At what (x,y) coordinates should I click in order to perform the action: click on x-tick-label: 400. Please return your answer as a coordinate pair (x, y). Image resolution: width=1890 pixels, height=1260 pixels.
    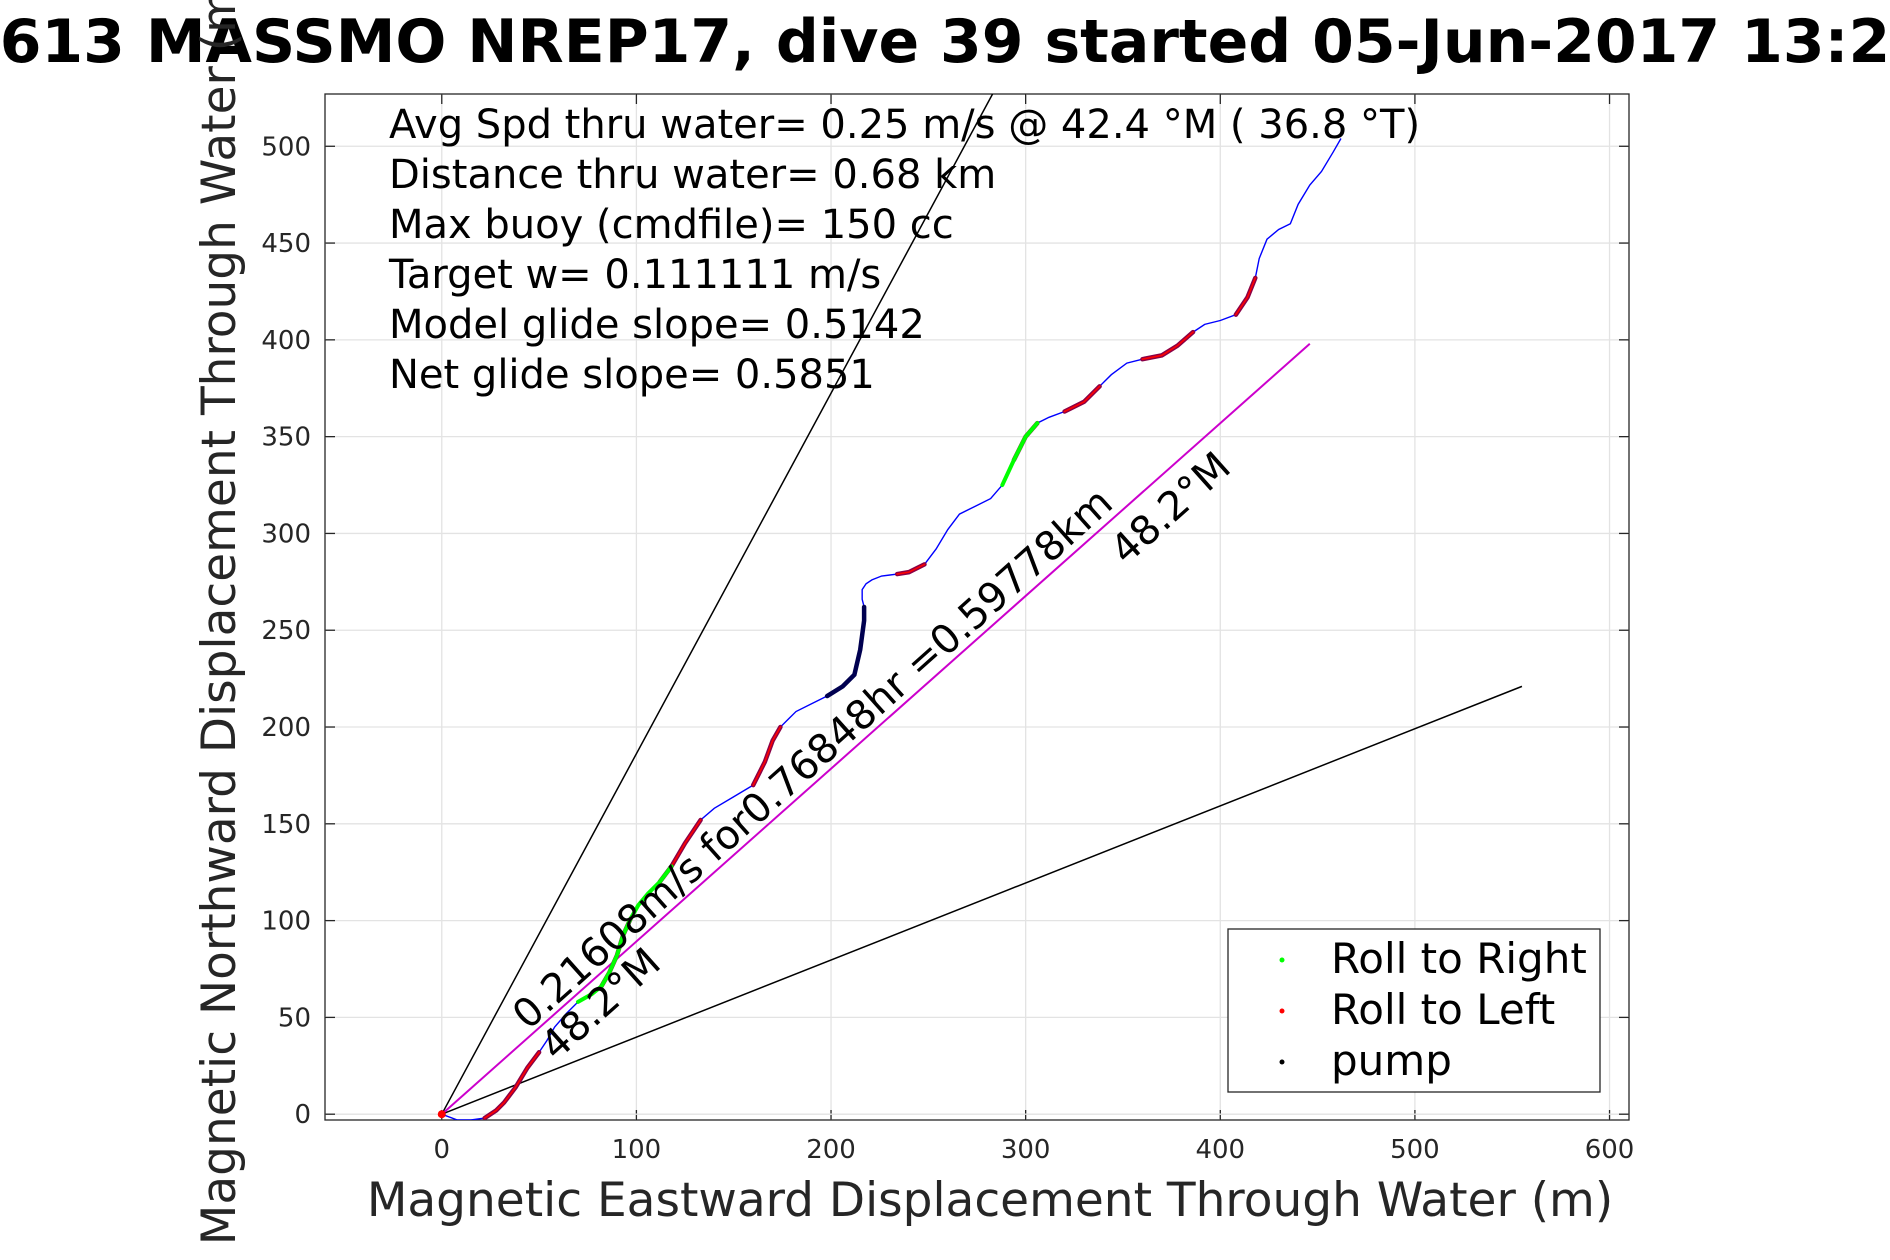
    Looking at the image, I should click on (1220, 1150).